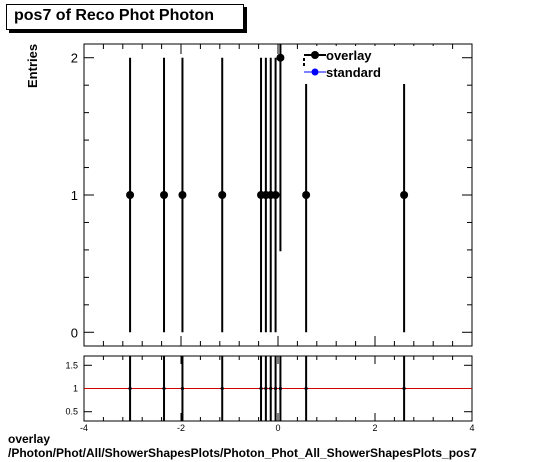 The height and width of the screenshot is (462, 546). What do you see at coordinates (71, 412) in the screenshot?
I see `ratio-y-tick-label: 0.5` at bounding box center [71, 412].